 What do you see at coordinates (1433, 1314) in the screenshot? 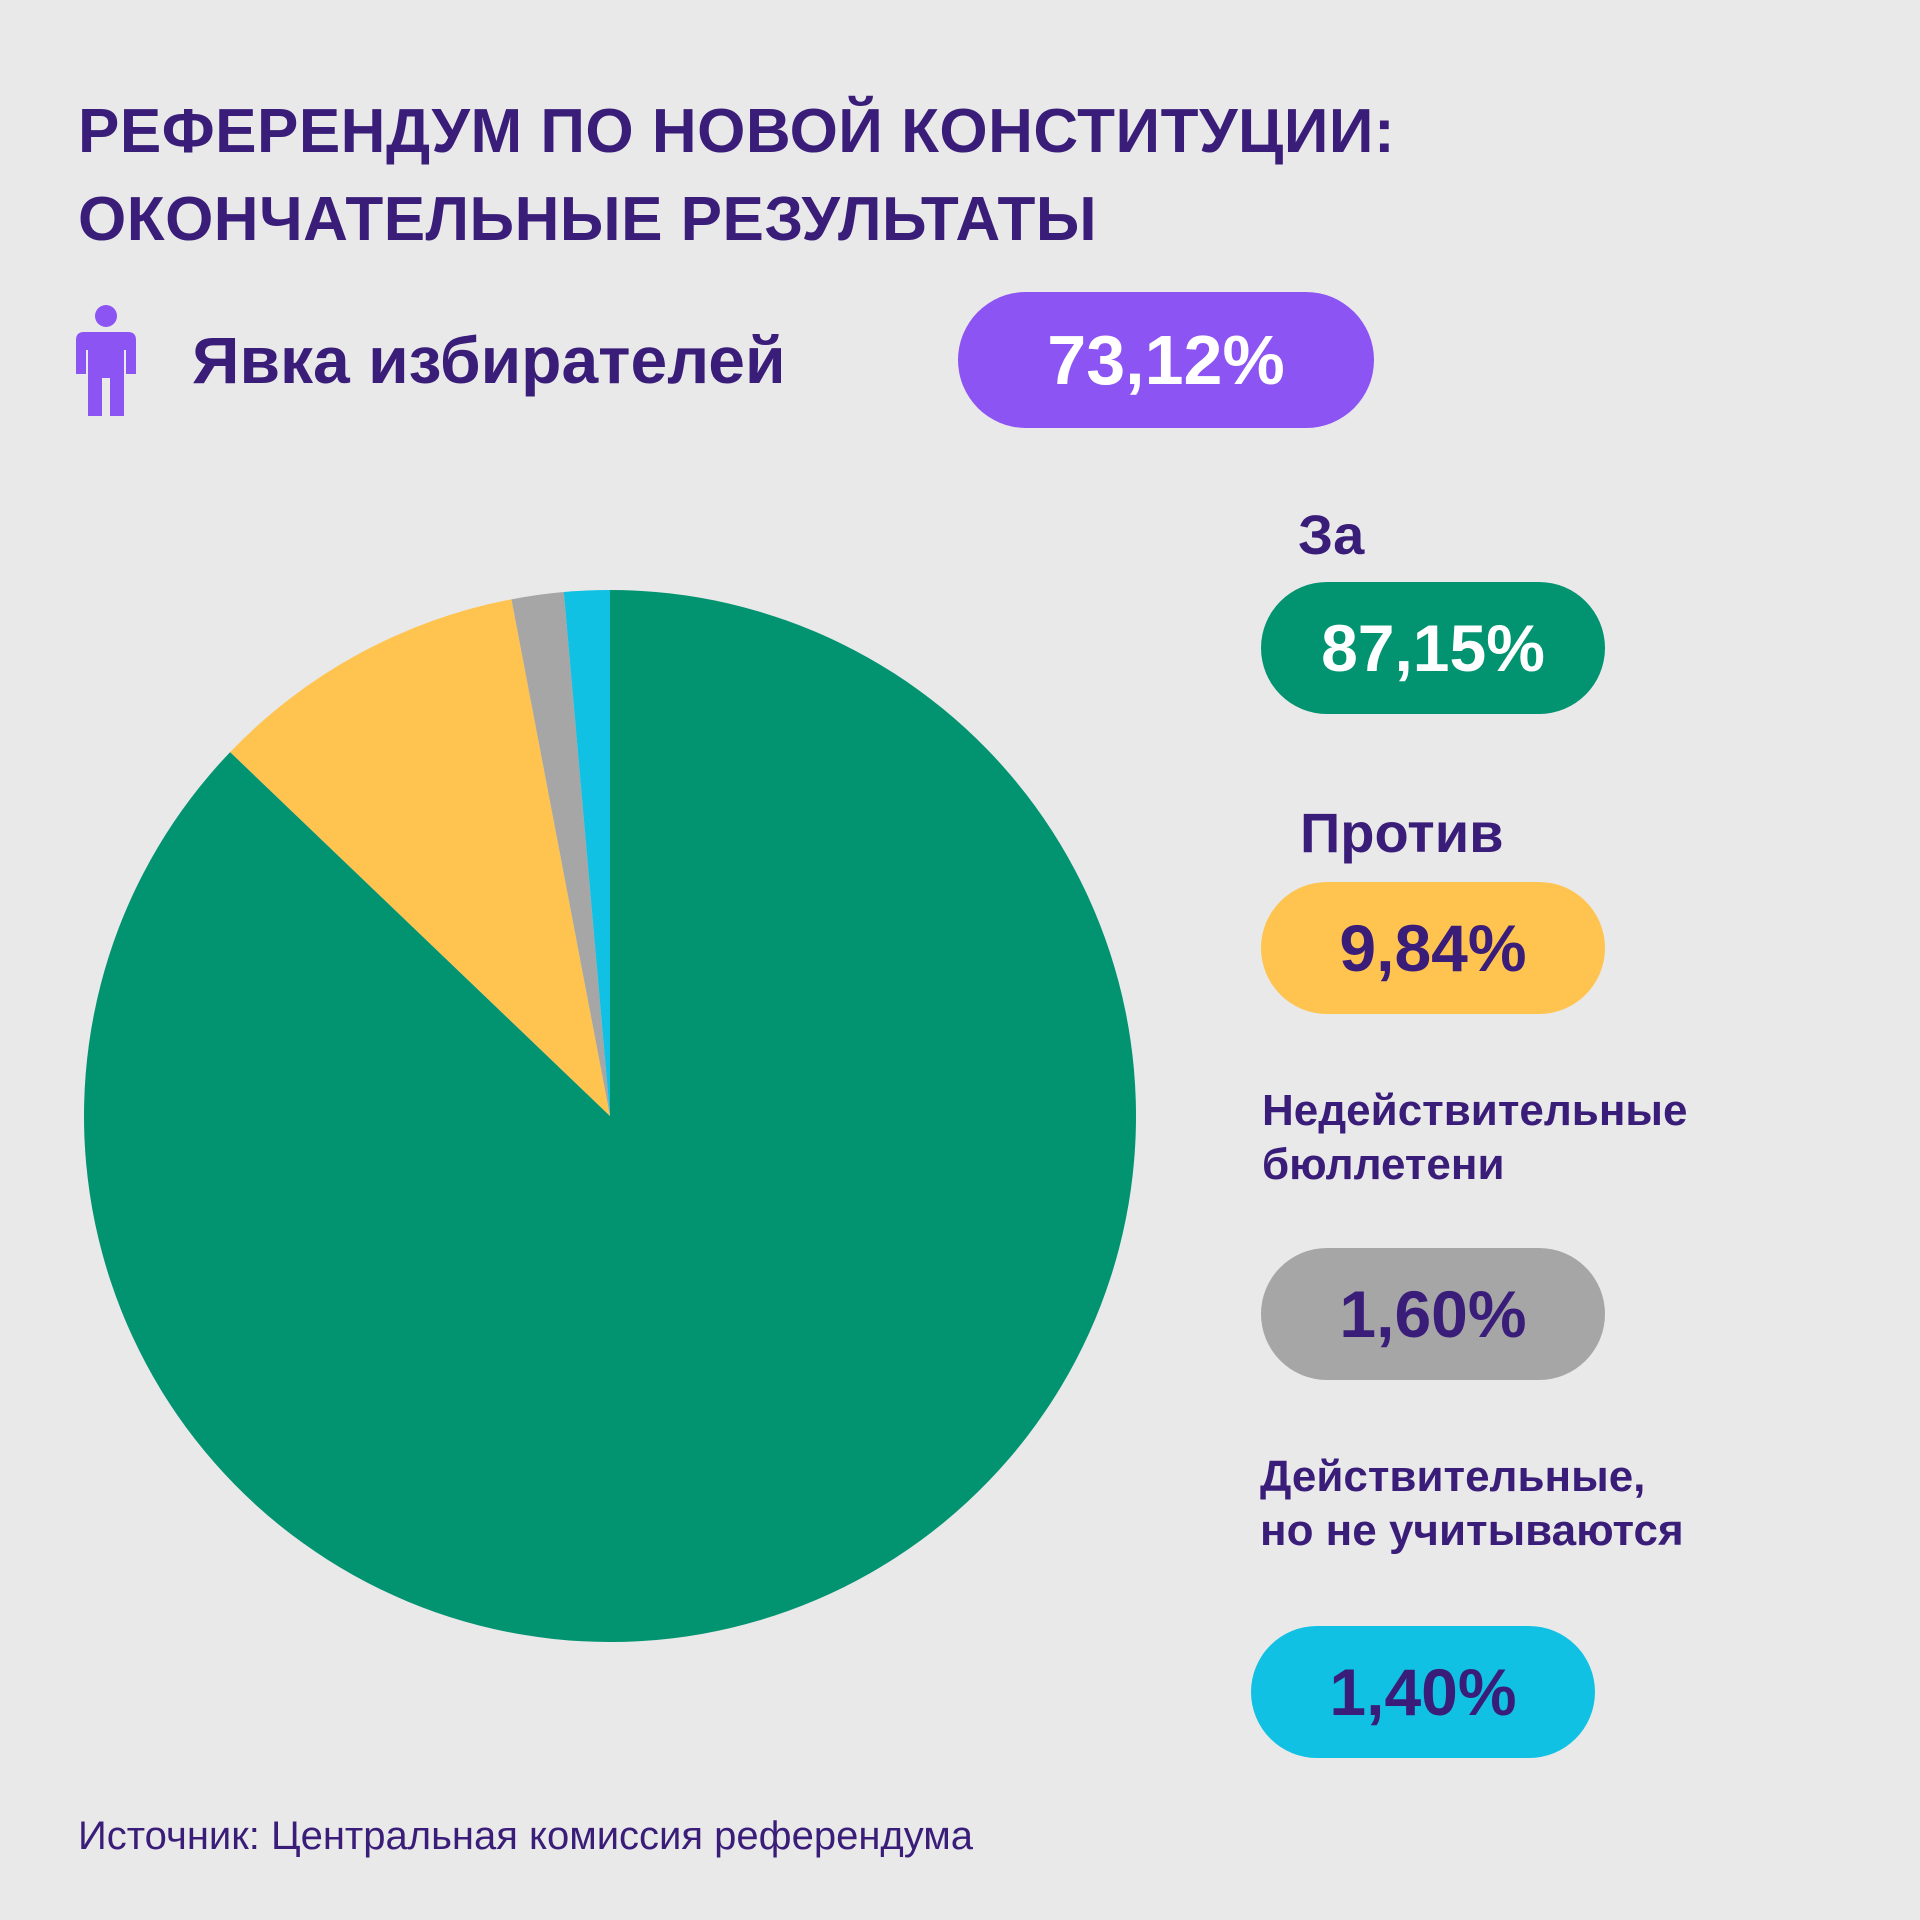
I see `legend-value-invalid: 1,60%` at bounding box center [1433, 1314].